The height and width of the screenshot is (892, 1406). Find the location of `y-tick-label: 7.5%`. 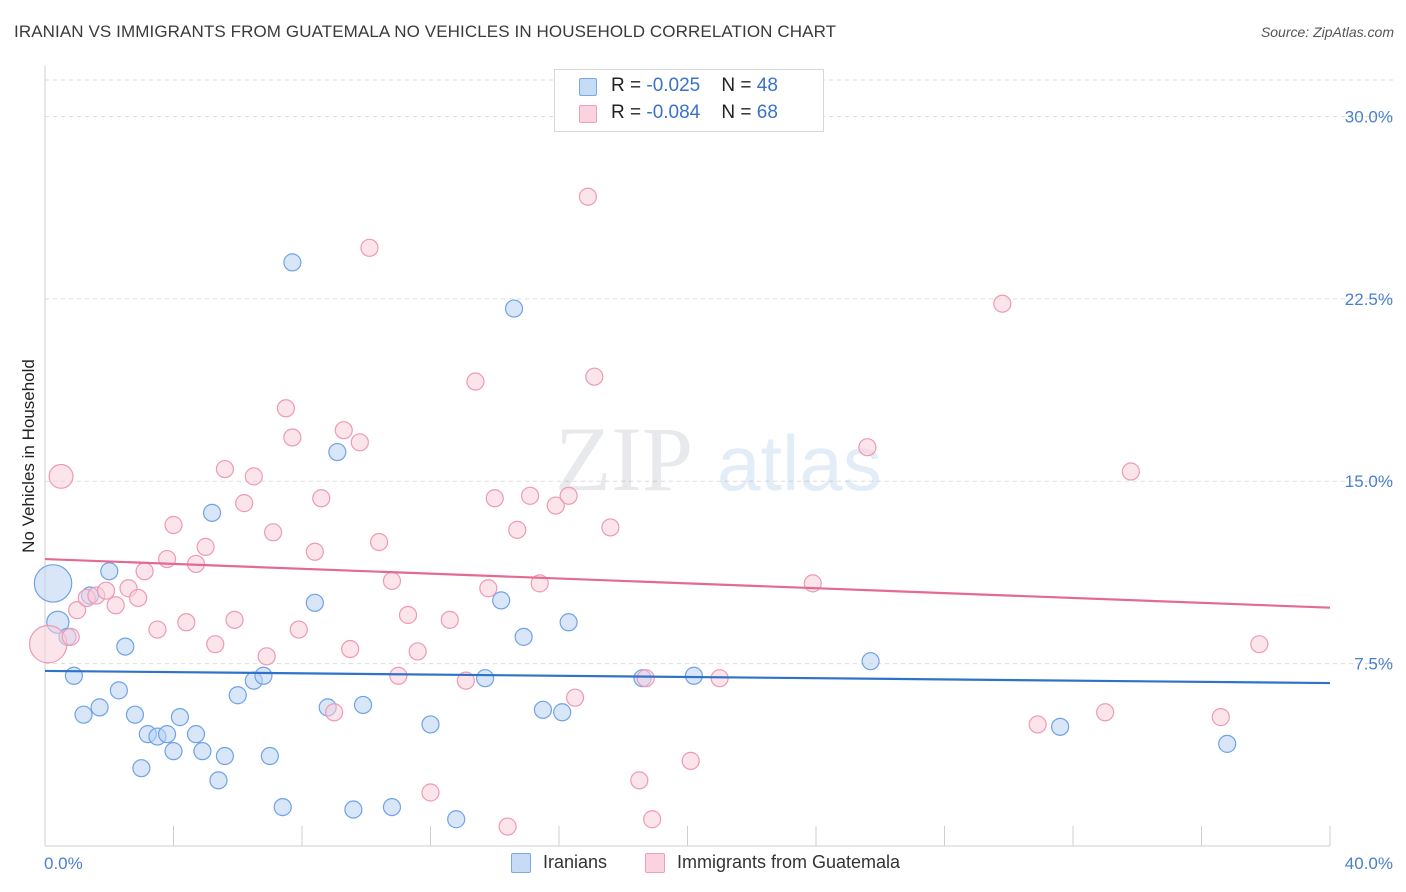

y-tick-label: 7.5% is located at coordinates (1373, 664).